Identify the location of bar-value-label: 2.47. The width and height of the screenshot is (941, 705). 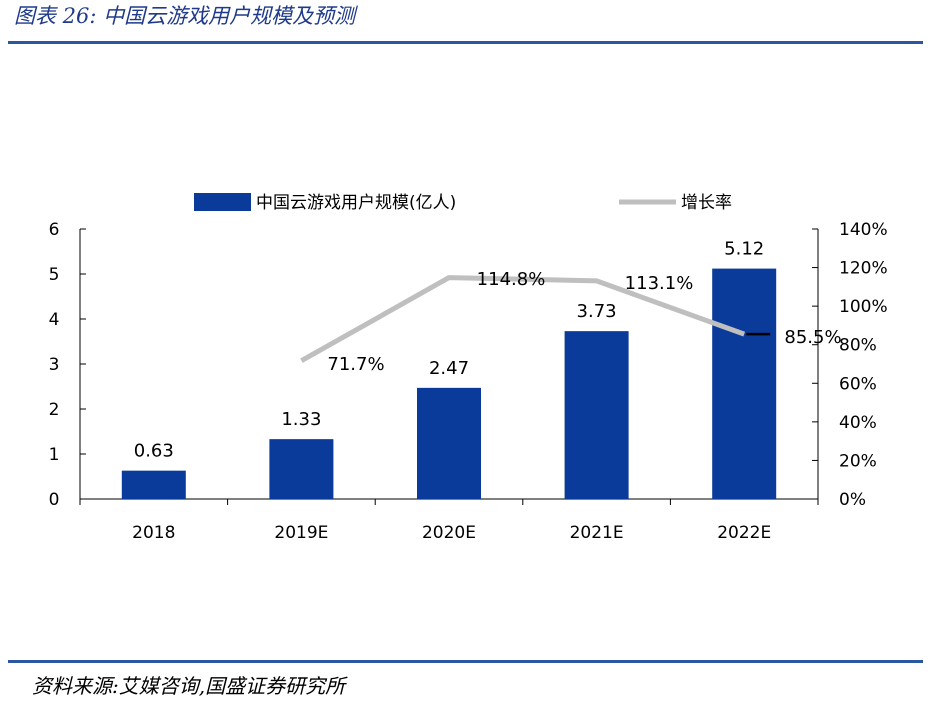
(449, 368).